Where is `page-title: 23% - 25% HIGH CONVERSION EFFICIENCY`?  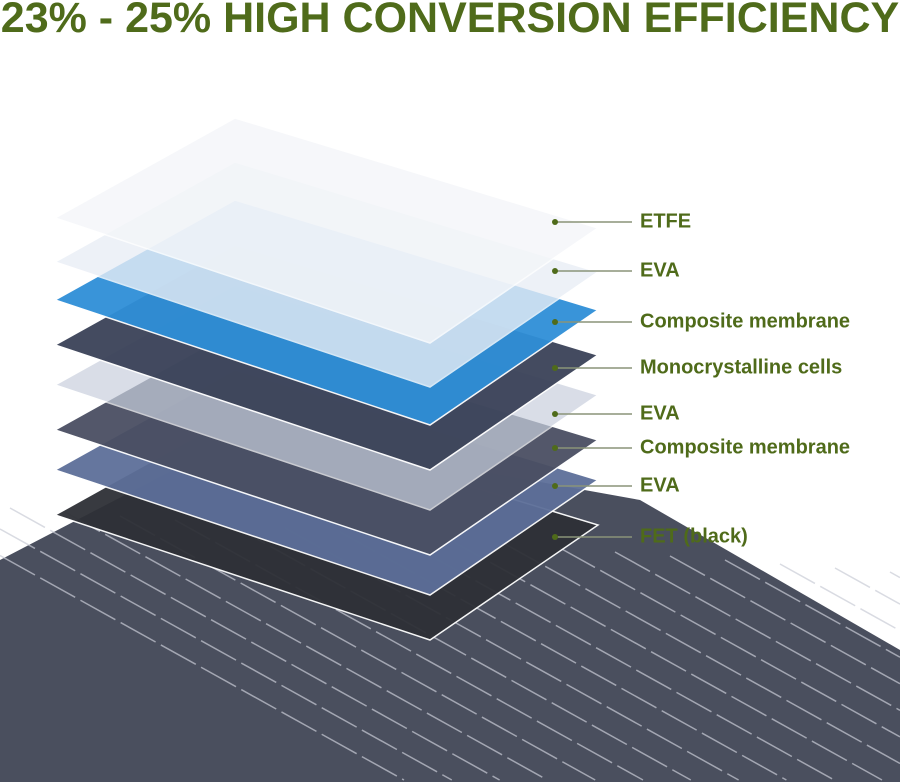
page-title: 23% - 25% HIGH CONVERSION EFFICIENCY is located at coordinates (450, 21).